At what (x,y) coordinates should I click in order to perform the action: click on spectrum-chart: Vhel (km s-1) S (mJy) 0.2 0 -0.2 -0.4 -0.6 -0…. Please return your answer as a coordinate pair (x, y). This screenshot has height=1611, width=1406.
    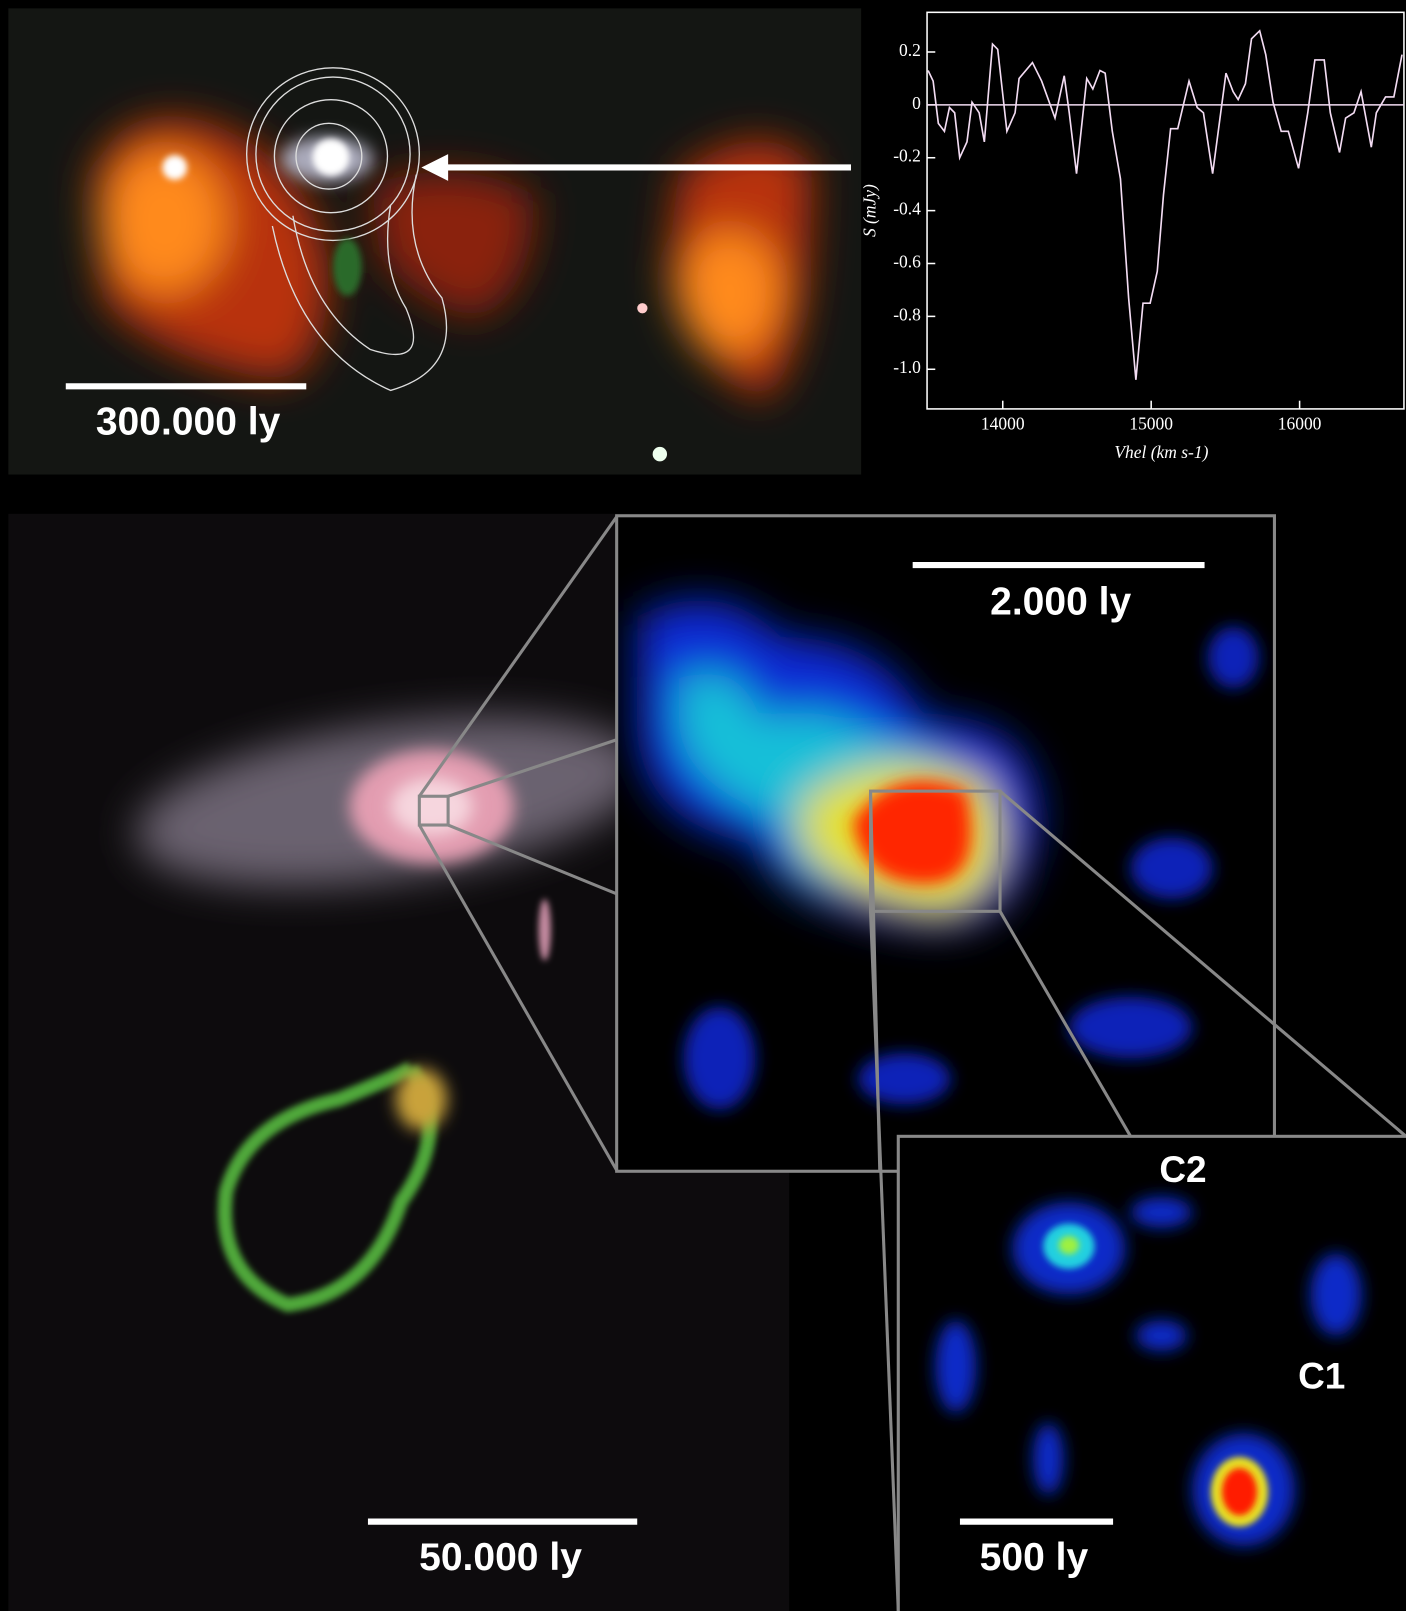
    Looking at the image, I should click on (1132, 236).